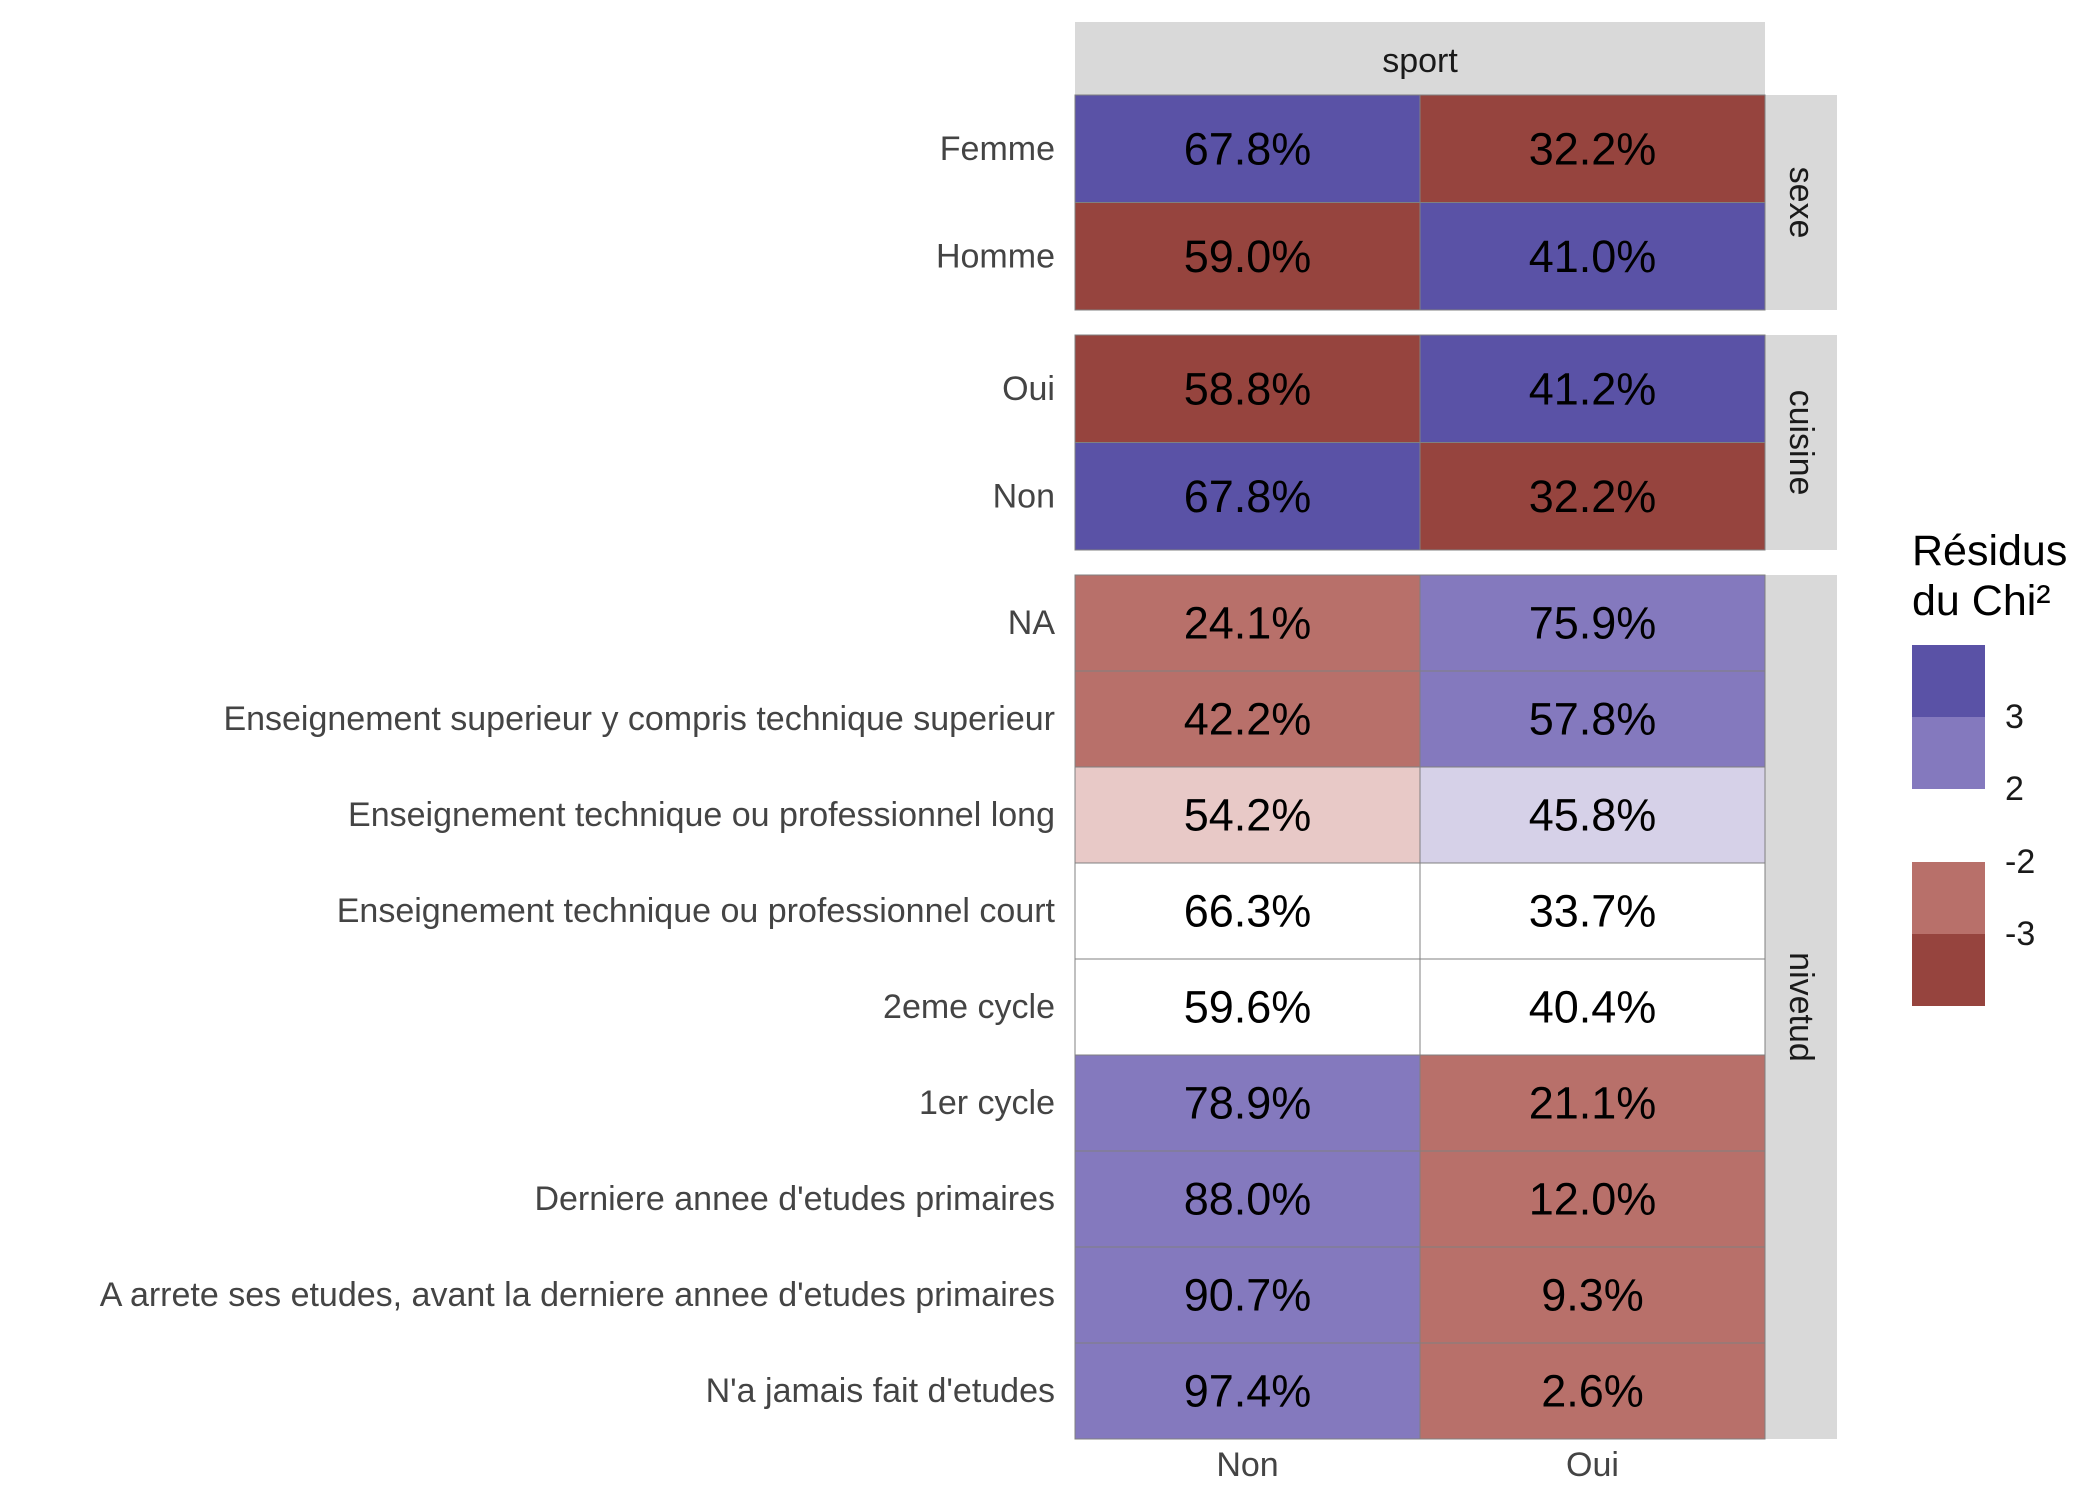 This screenshot has width=2100, height=1500. Describe the element at coordinates (2014, 789) in the screenshot. I see `legend-label: 2` at that location.